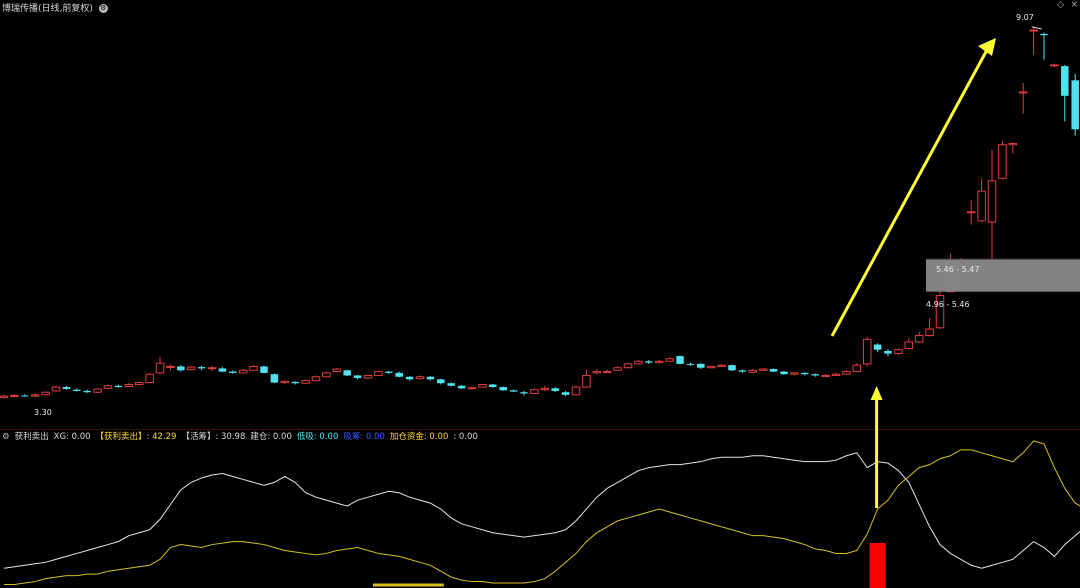 The height and width of the screenshot is (588, 1080). Describe the element at coordinates (1074, 5) in the screenshot. I see `close-icon: ×` at that location.